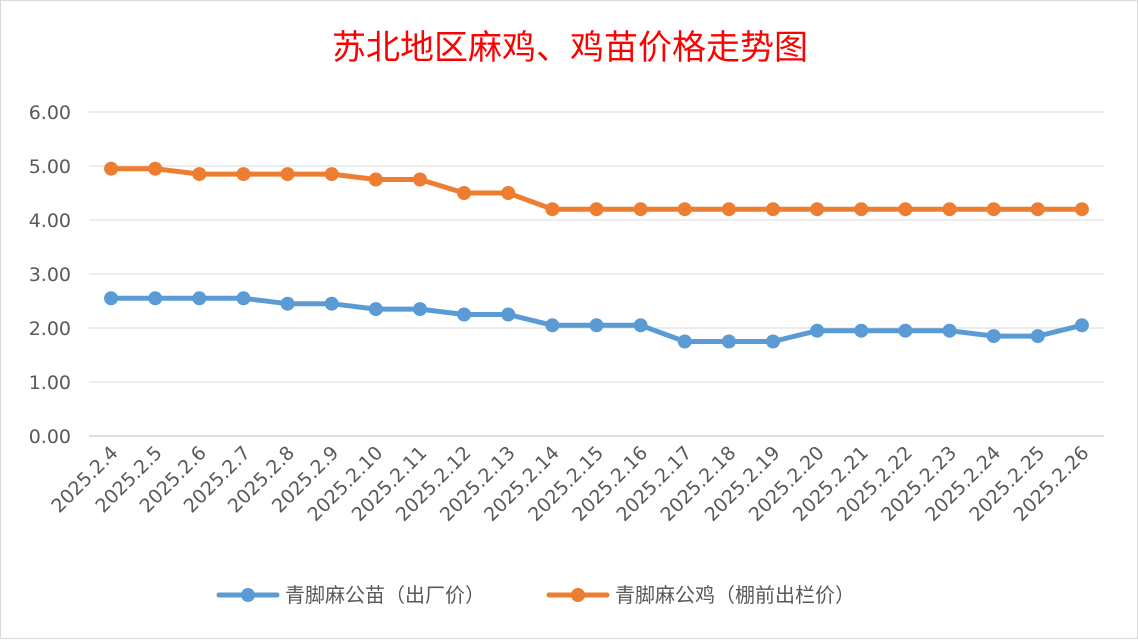 This screenshot has width=1138, height=640. I want to click on y-tick-label: 0.00, so click(50, 437).